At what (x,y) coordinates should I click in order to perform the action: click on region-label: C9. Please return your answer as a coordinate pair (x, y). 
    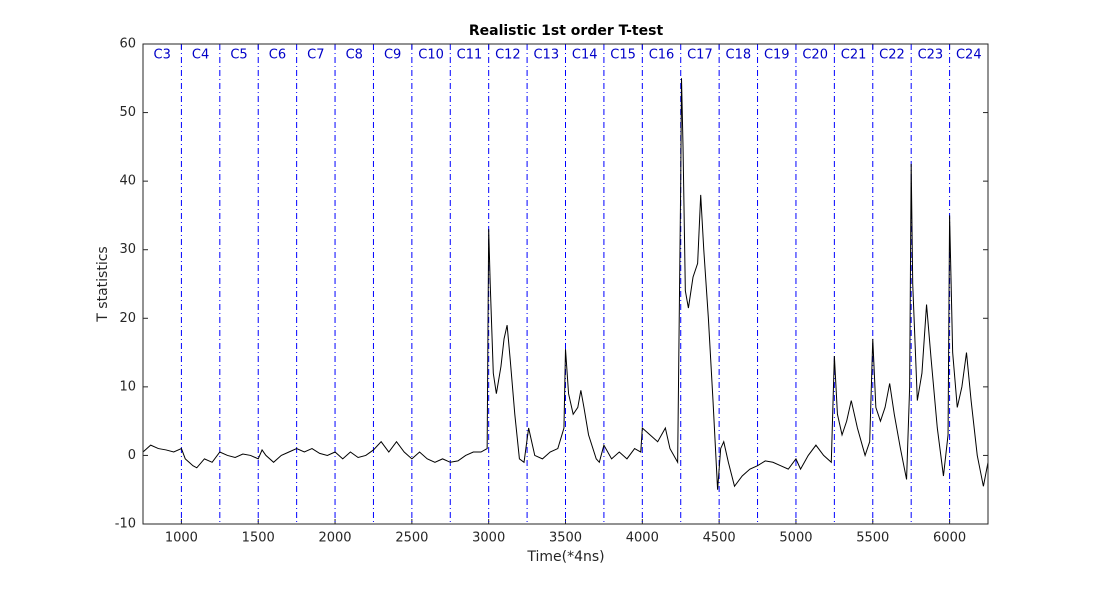
    Looking at the image, I should click on (392, 55).